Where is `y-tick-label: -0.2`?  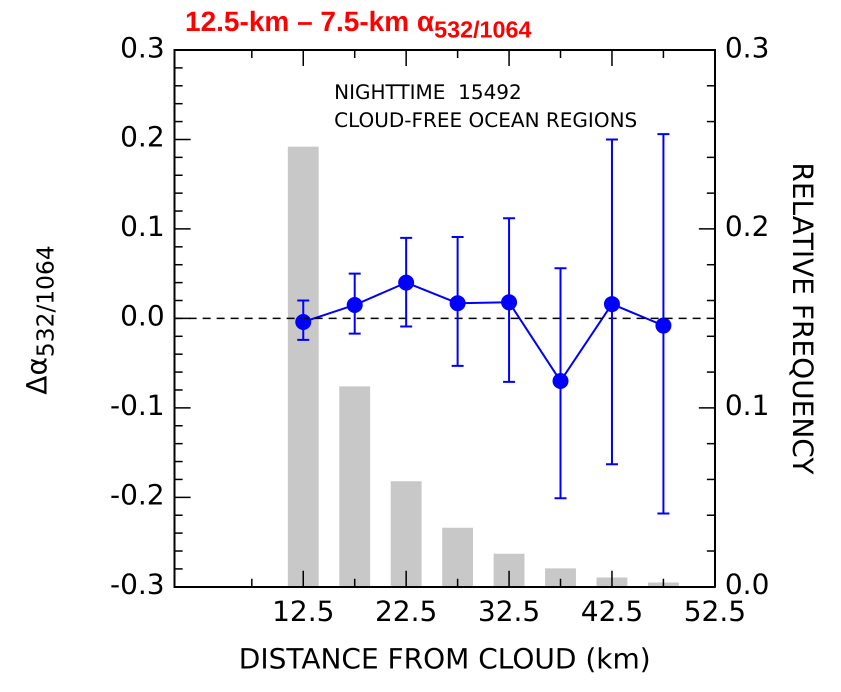 y-tick-label: -0.2 is located at coordinates (137, 495).